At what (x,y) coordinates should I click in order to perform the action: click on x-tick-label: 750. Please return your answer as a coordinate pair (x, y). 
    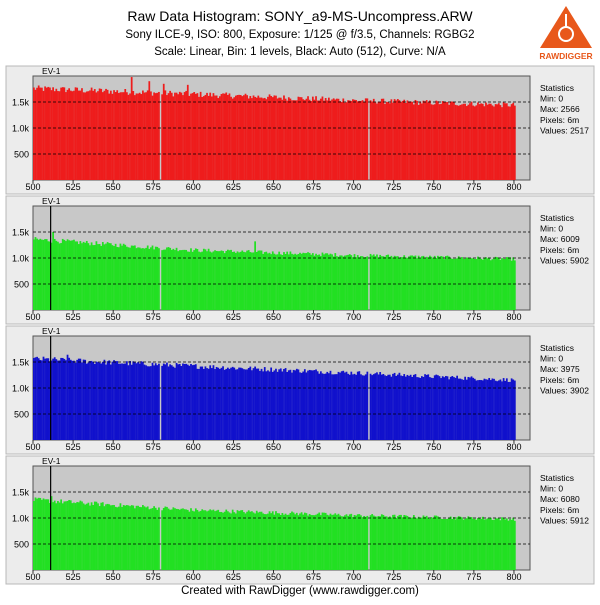
    Looking at the image, I should click on (433, 577).